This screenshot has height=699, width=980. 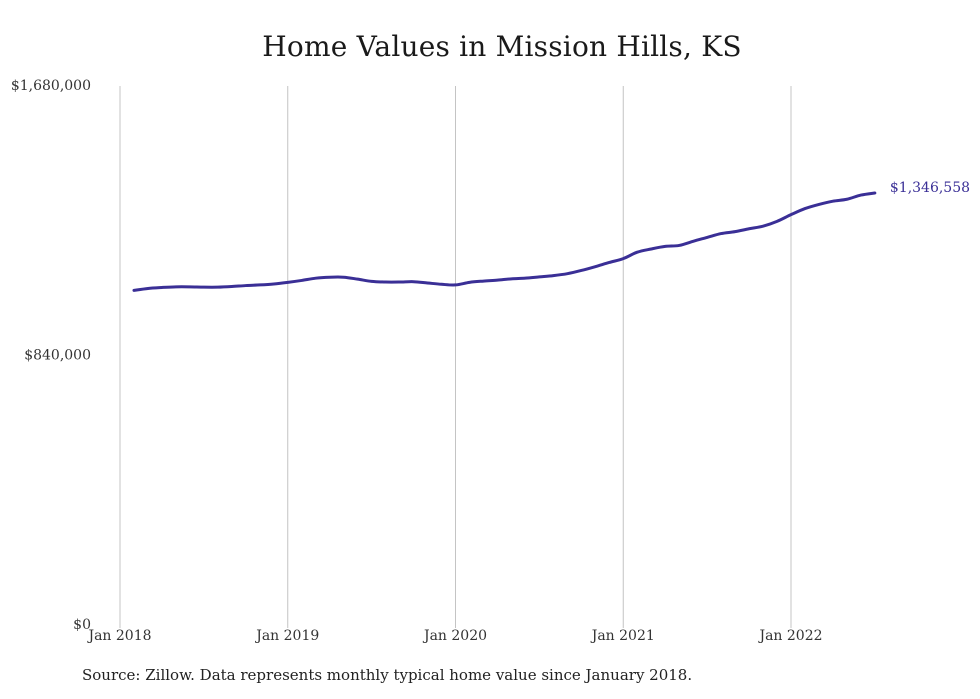 What do you see at coordinates (57, 356) in the screenshot?
I see `y-tick-label: $840,000` at bounding box center [57, 356].